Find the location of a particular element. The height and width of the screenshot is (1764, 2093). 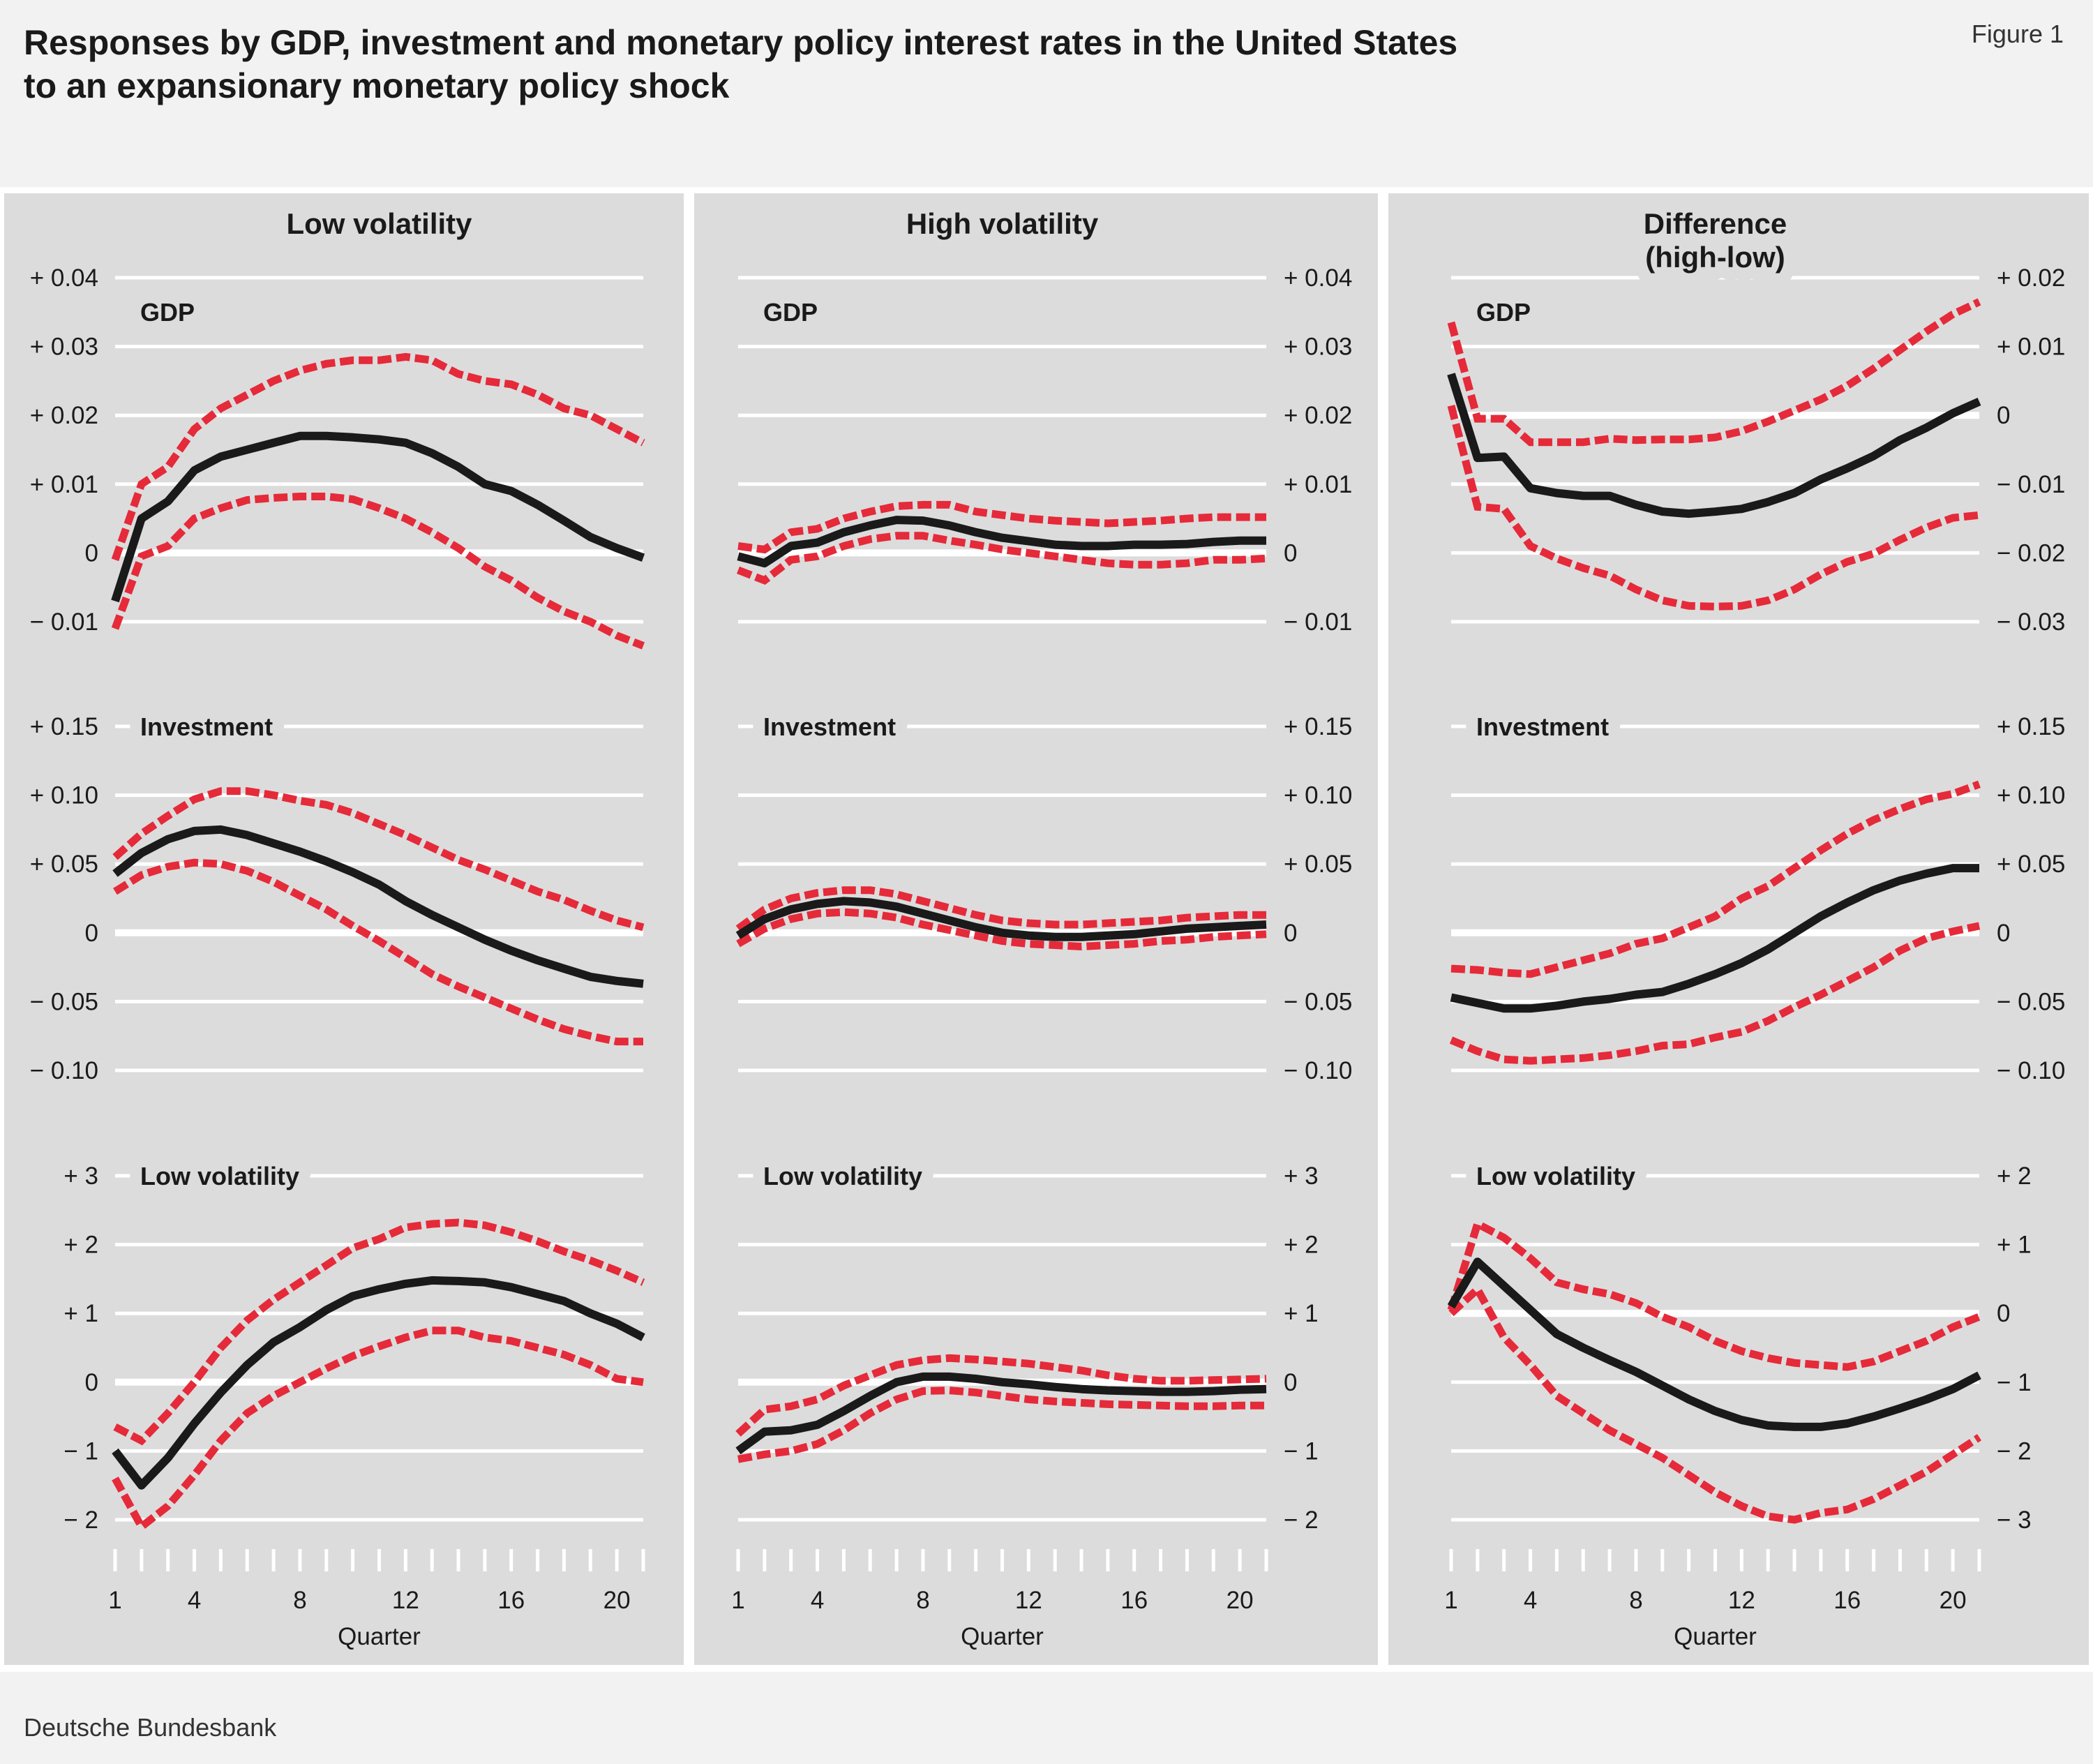

column-header: Difference is located at coordinates (1716, 224).